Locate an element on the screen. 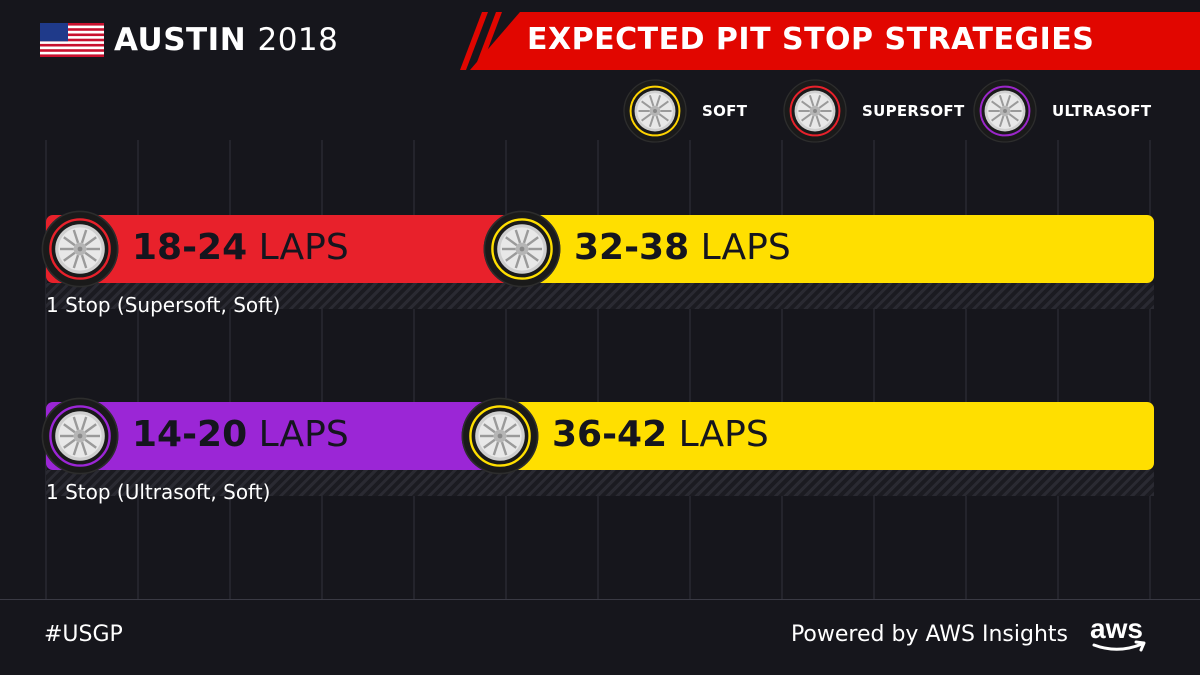  title-banner is located at coordinates (835, 41).